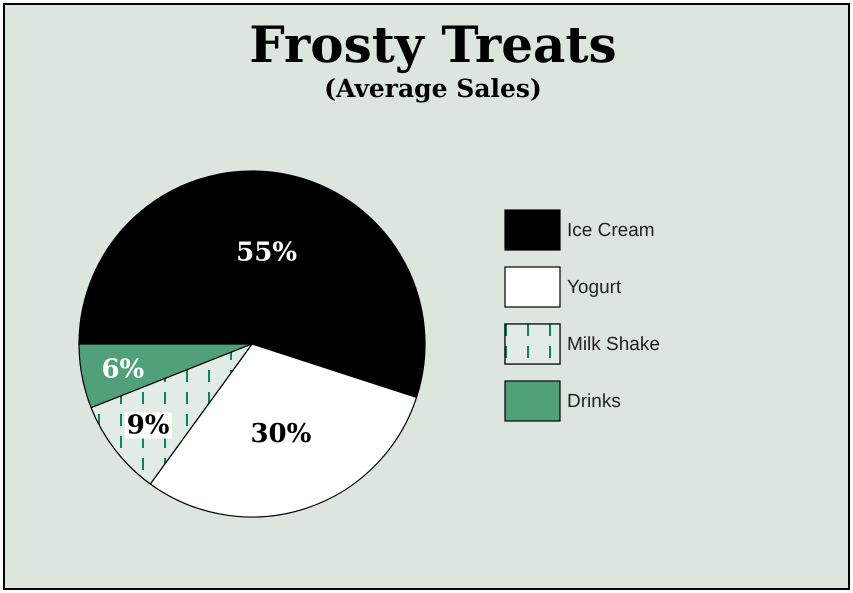 This screenshot has height=593, width=853. I want to click on legend-label: Milk Shake, so click(613, 344).